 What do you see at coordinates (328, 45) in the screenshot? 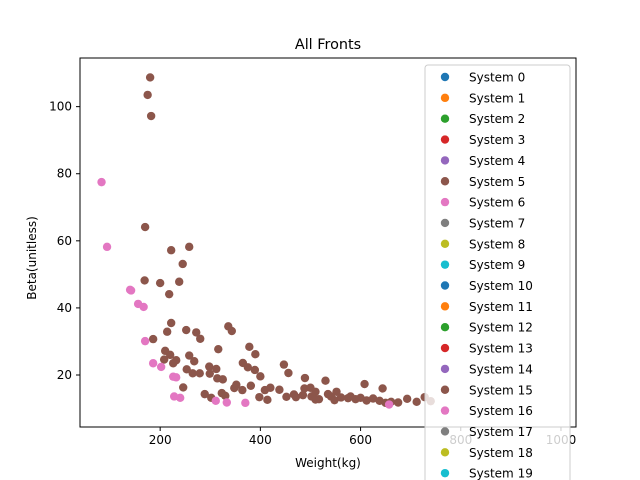
I see `chart-title: All Fronts` at bounding box center [328, 45].